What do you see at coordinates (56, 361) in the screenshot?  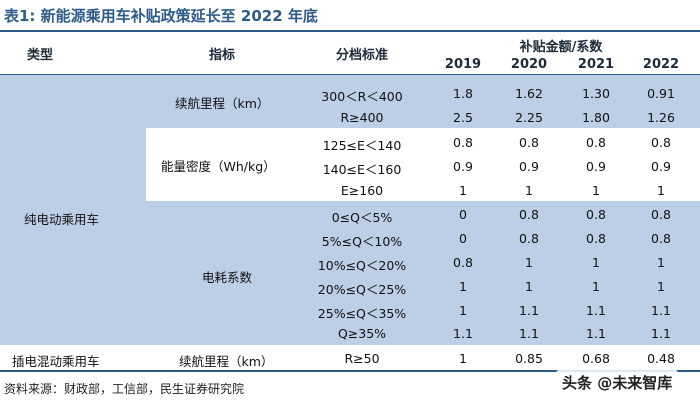 I see `category-phev: 插电混动乘用车` at bounding box center [56, 361].